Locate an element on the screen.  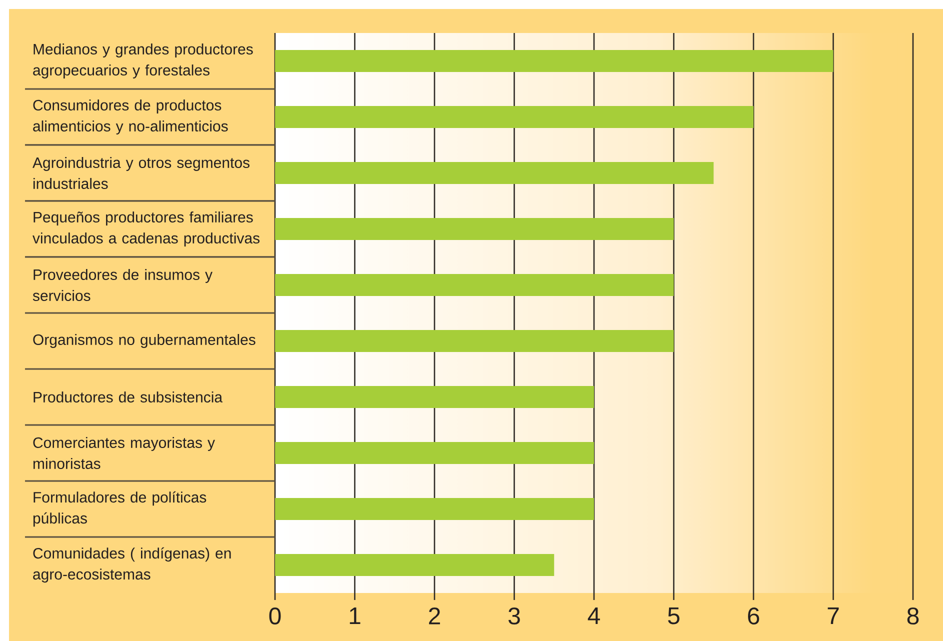
y-tick-label: Consumidores de productos alimenticios y no-alimenticios is located at coordinates (130, 116).